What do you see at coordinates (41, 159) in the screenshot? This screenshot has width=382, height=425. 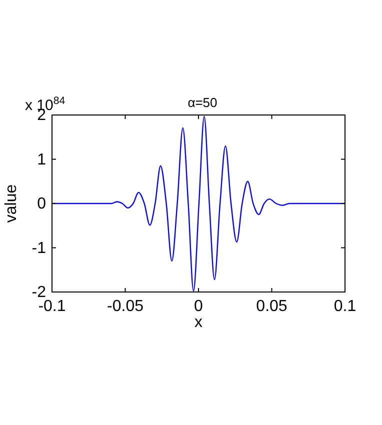 I see `y-tick-label: 1` at bounding box center [41, 159].